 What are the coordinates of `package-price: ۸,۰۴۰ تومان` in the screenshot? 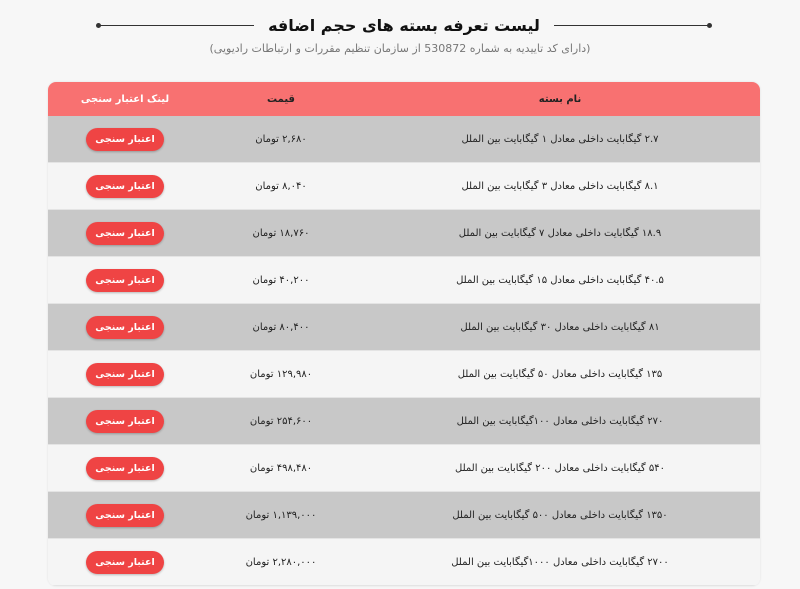 It's located at (281, 186).